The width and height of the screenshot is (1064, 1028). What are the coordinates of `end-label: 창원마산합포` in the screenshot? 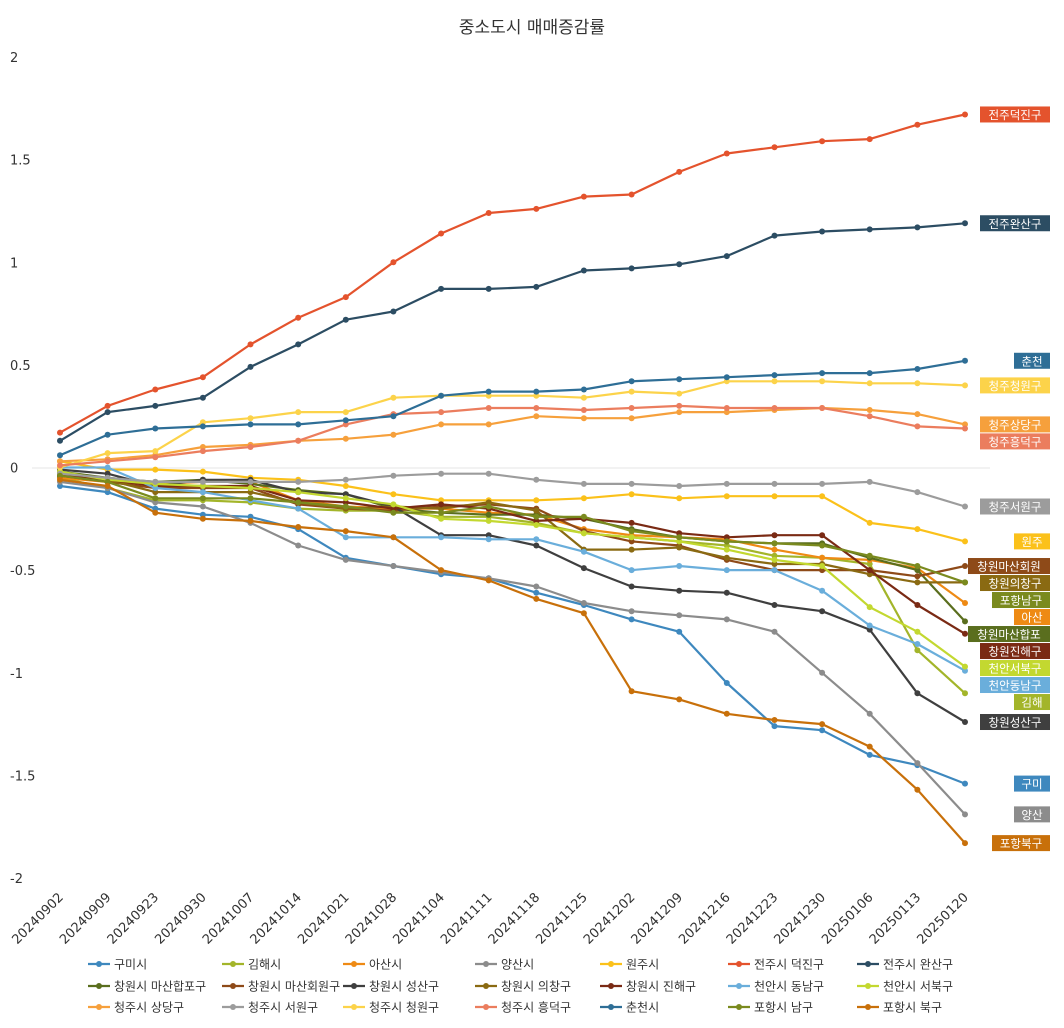 It's located at (1009, 634).